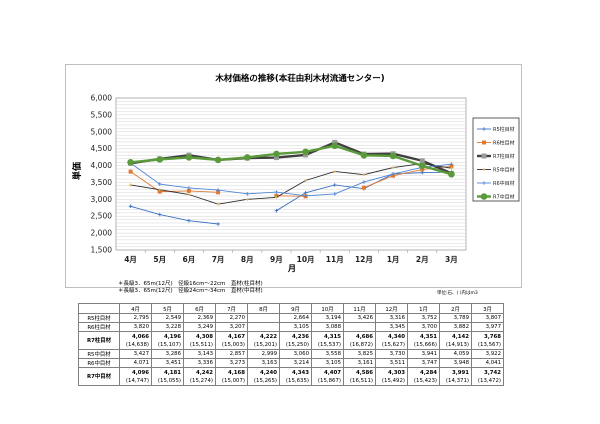  Describe the element at coordinates (99, 318) in the screenshot. I see `row-label: R5柱目材` at that location.